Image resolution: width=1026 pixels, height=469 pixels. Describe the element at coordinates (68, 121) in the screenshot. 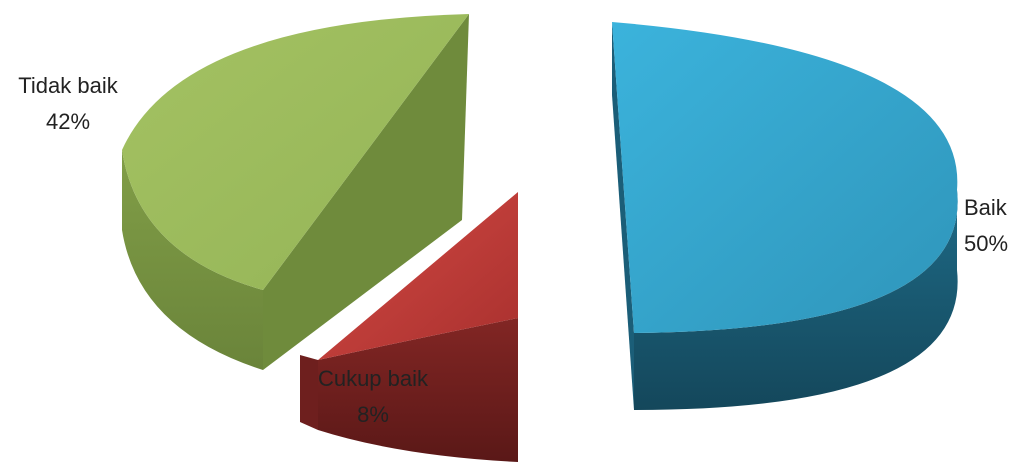

I see `label-tidak-baik-percent: 42%` at that location.